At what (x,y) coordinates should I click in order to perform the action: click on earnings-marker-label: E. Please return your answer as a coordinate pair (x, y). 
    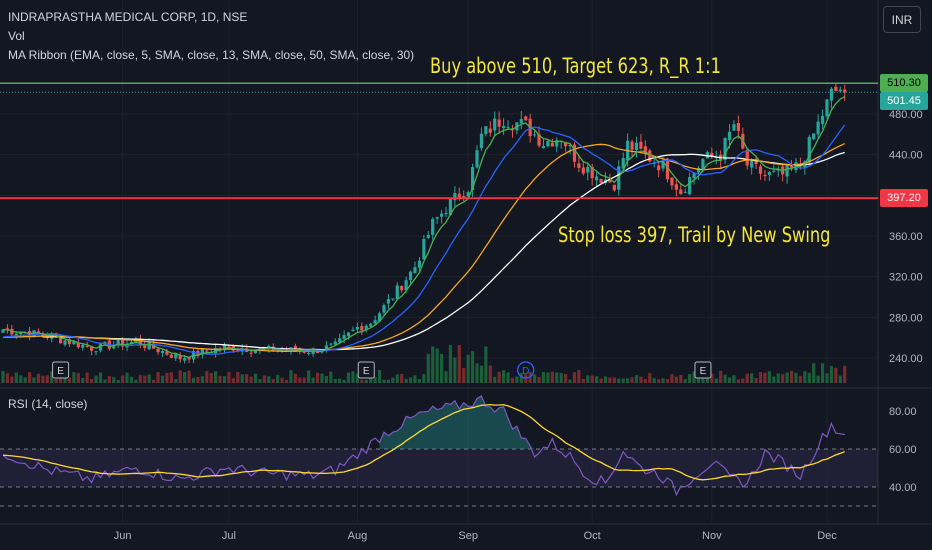
    Looking at the image, I should click on (60, 371).